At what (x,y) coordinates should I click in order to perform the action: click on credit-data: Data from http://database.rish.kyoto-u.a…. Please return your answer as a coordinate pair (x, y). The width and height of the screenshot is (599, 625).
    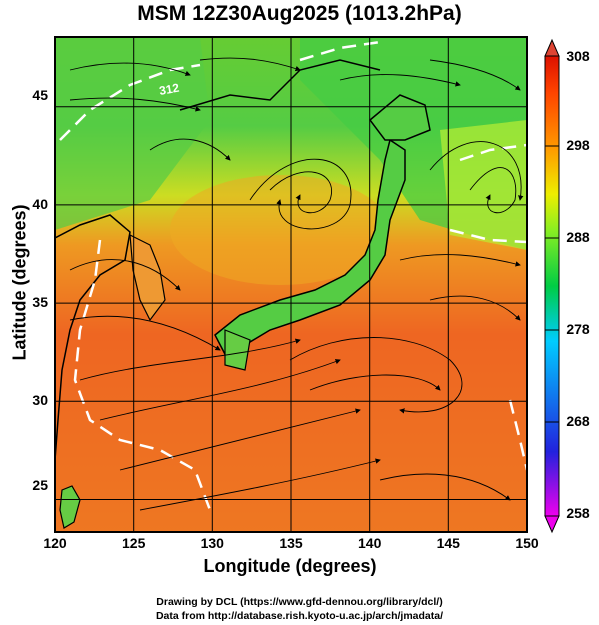
    Looking at the image, I should click on (299, 616).